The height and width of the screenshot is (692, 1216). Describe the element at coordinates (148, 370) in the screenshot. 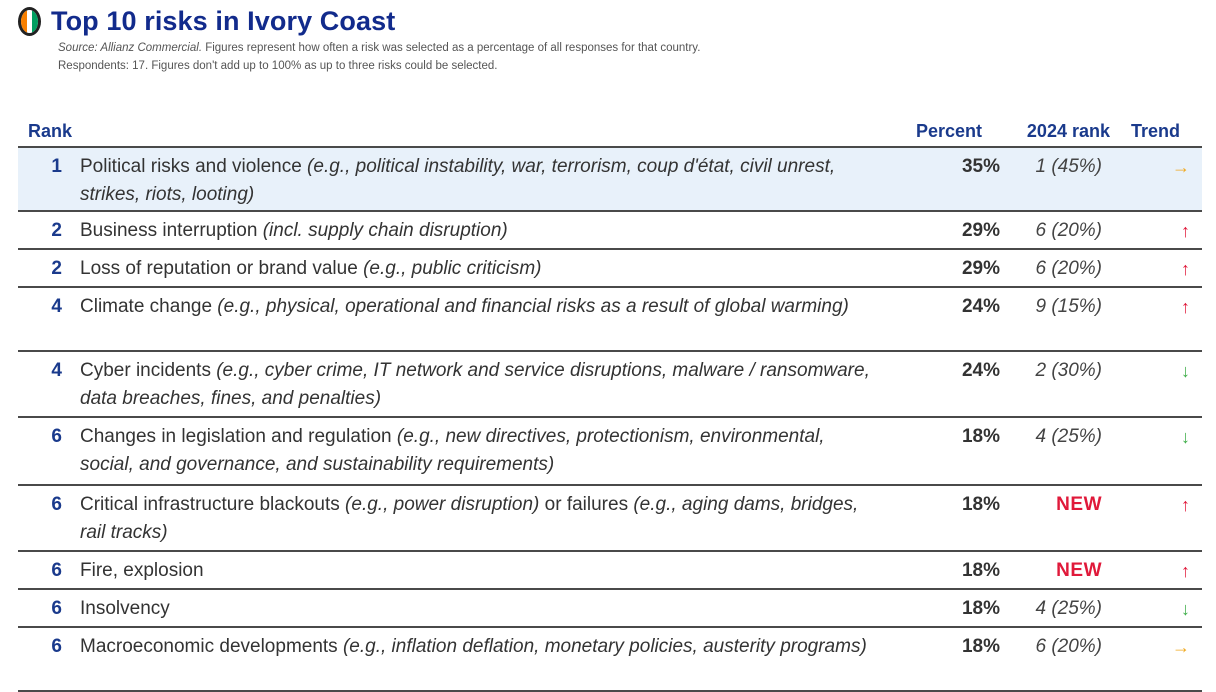

I see `risk-name: Cyber incidents` at that location.